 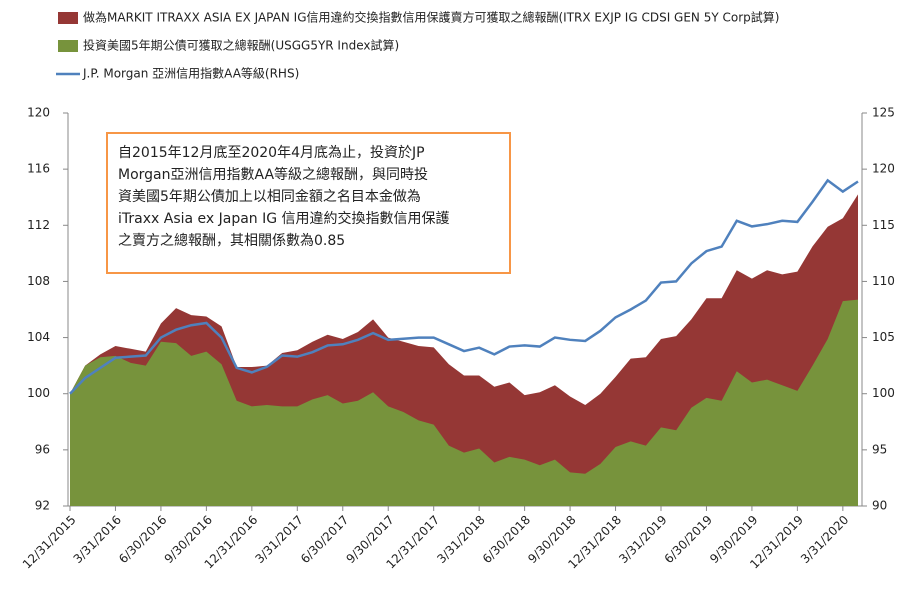 What do you see at coordinates (883, 337) in the screenshot?
I see `y2-tick-label: 105` at bounding box center [883, 337].